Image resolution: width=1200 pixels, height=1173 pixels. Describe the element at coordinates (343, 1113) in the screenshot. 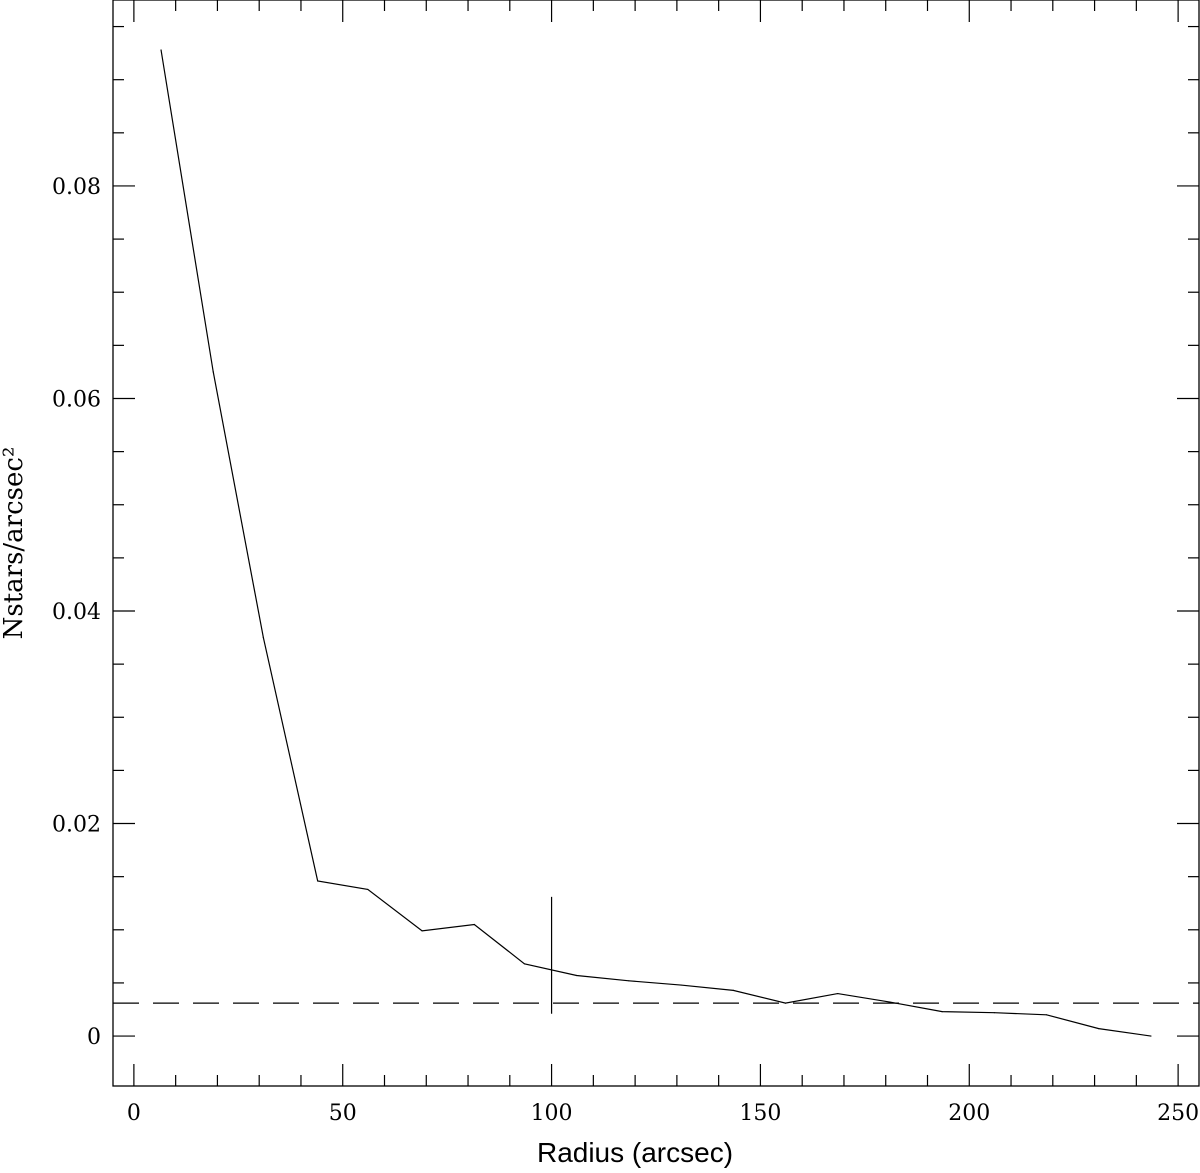

I see `x-tick-label: 50` at that location.